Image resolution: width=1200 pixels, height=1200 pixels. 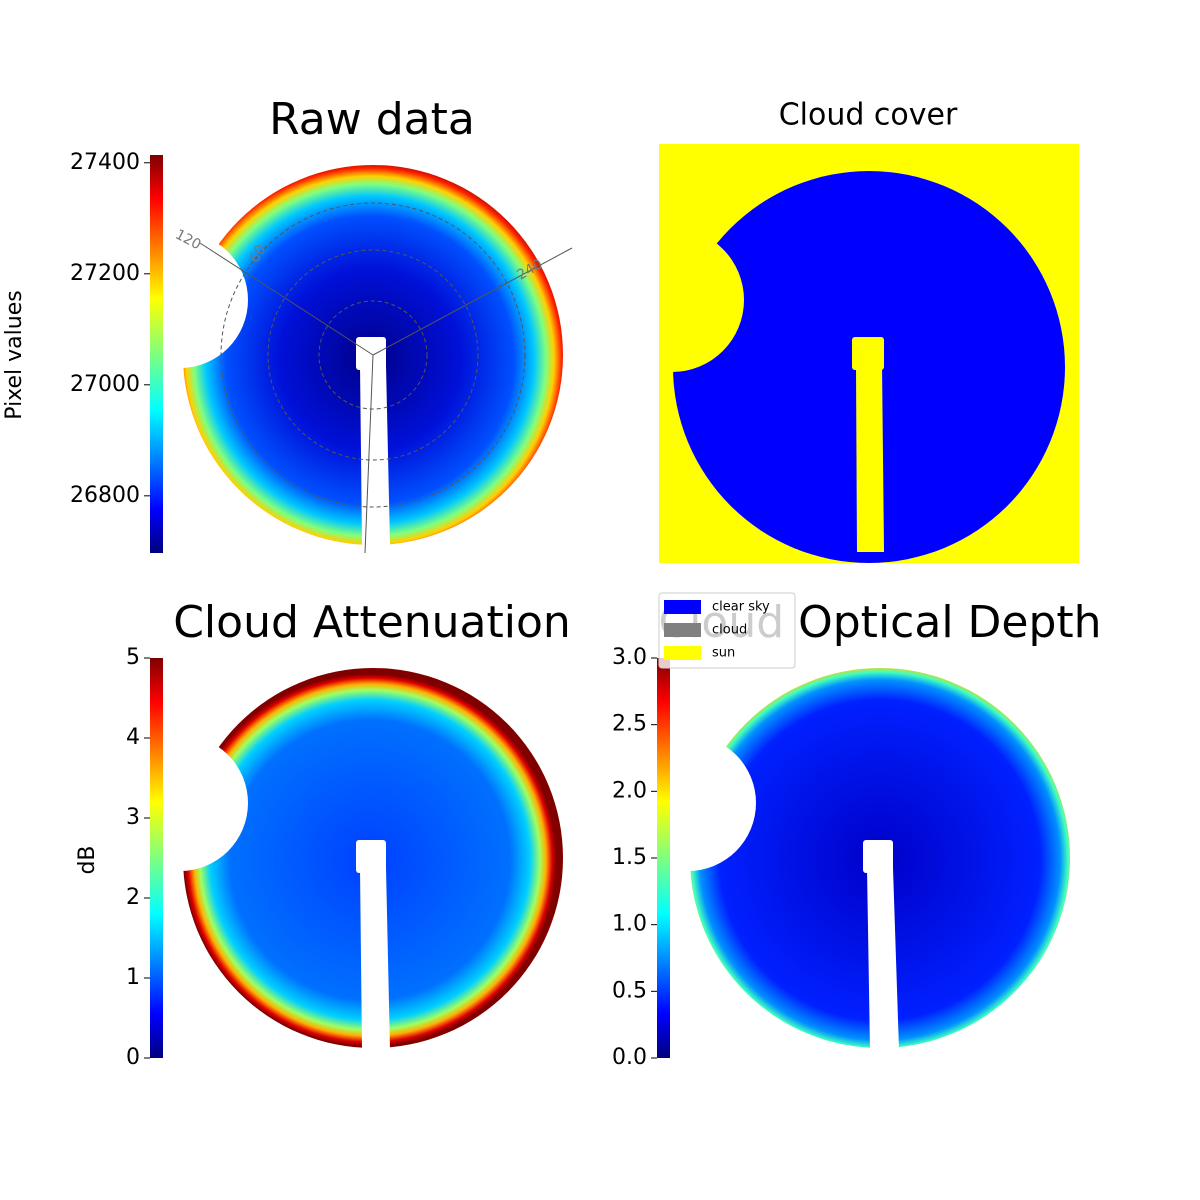 What do you see at coordinates (105, 273) in the screenshot?
I see `tick-label: 27200` at bounding box center [105, 273].